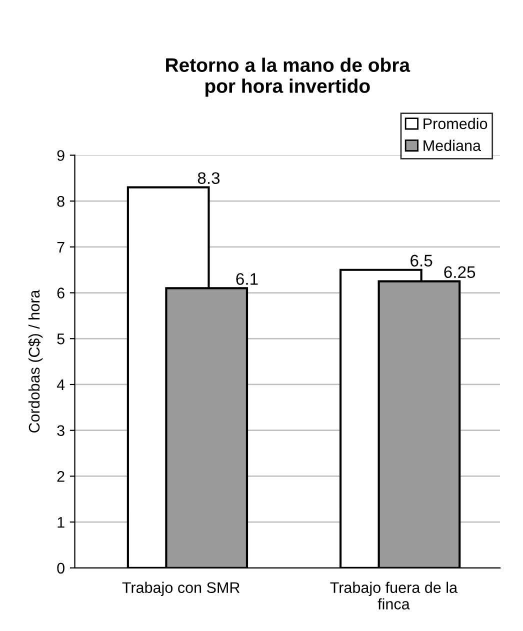 The width and height of the screenshot is (523, 631). Describe the element at coordinates (60, 339) in the screenshot. I see `y-tick-label: 5` at that location.